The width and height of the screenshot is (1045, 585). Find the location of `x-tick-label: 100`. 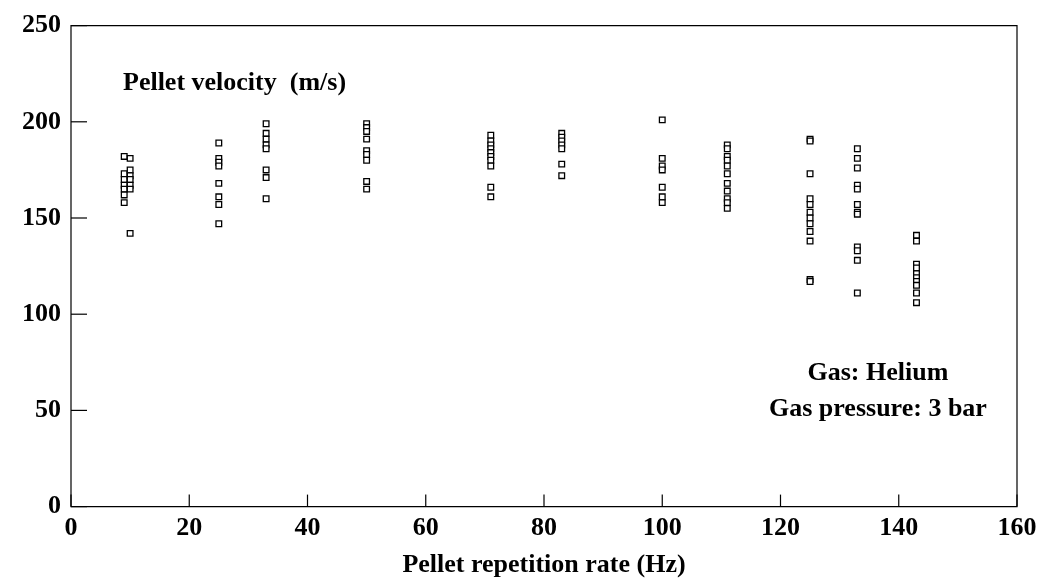

x-tick-label: 100 is located at coordinates (662, 526).